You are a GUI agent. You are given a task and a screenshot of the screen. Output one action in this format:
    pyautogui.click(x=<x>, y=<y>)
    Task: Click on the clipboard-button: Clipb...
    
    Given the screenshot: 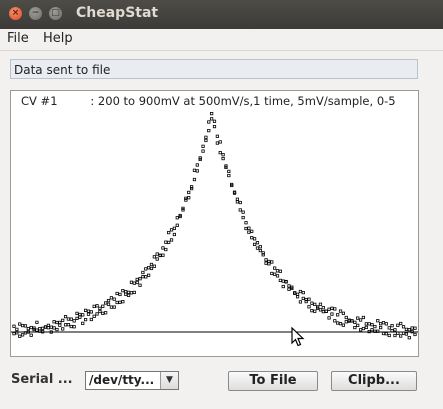 What is the action you would take?
    pyautogui.click(x=374, y=381)
    